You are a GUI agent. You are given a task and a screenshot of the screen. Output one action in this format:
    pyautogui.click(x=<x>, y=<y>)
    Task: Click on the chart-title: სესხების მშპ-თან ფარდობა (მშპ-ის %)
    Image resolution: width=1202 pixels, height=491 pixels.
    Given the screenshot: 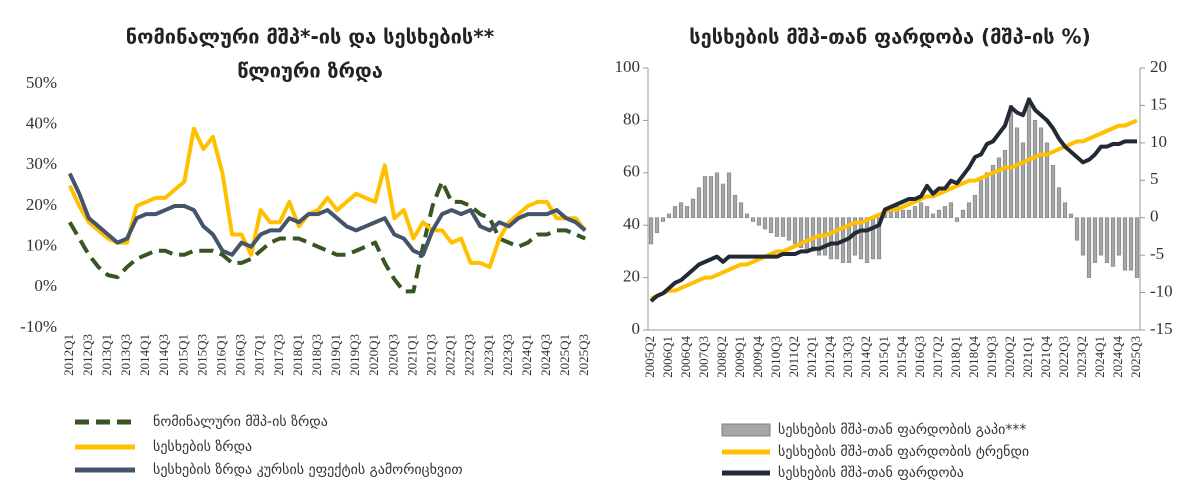 What is the action you would take?
    pyautogui.click(x=890, y=37)
    